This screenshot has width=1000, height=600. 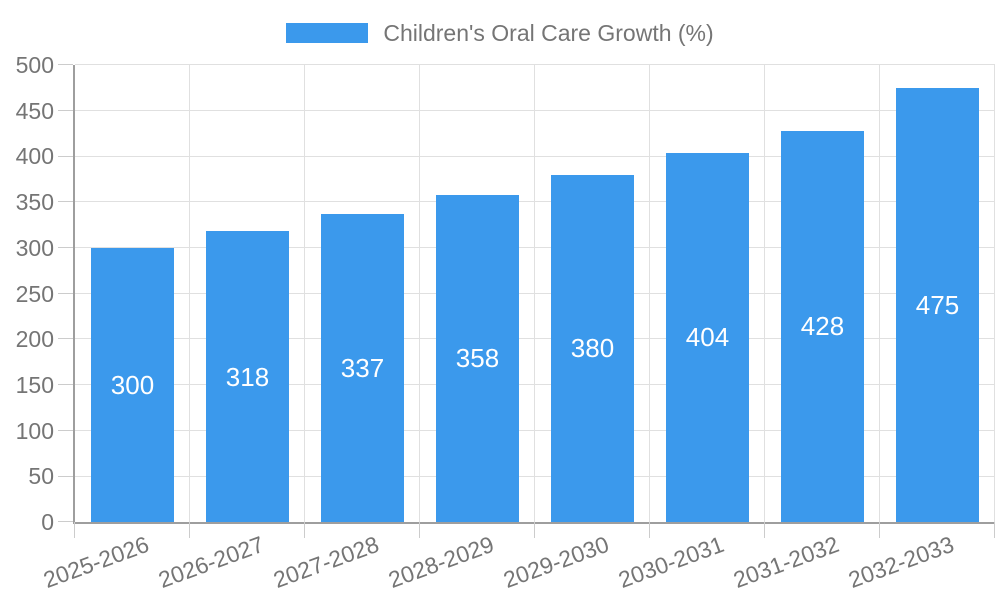 I want to click on bar-value-label: 300, so click(x=132, y=384).